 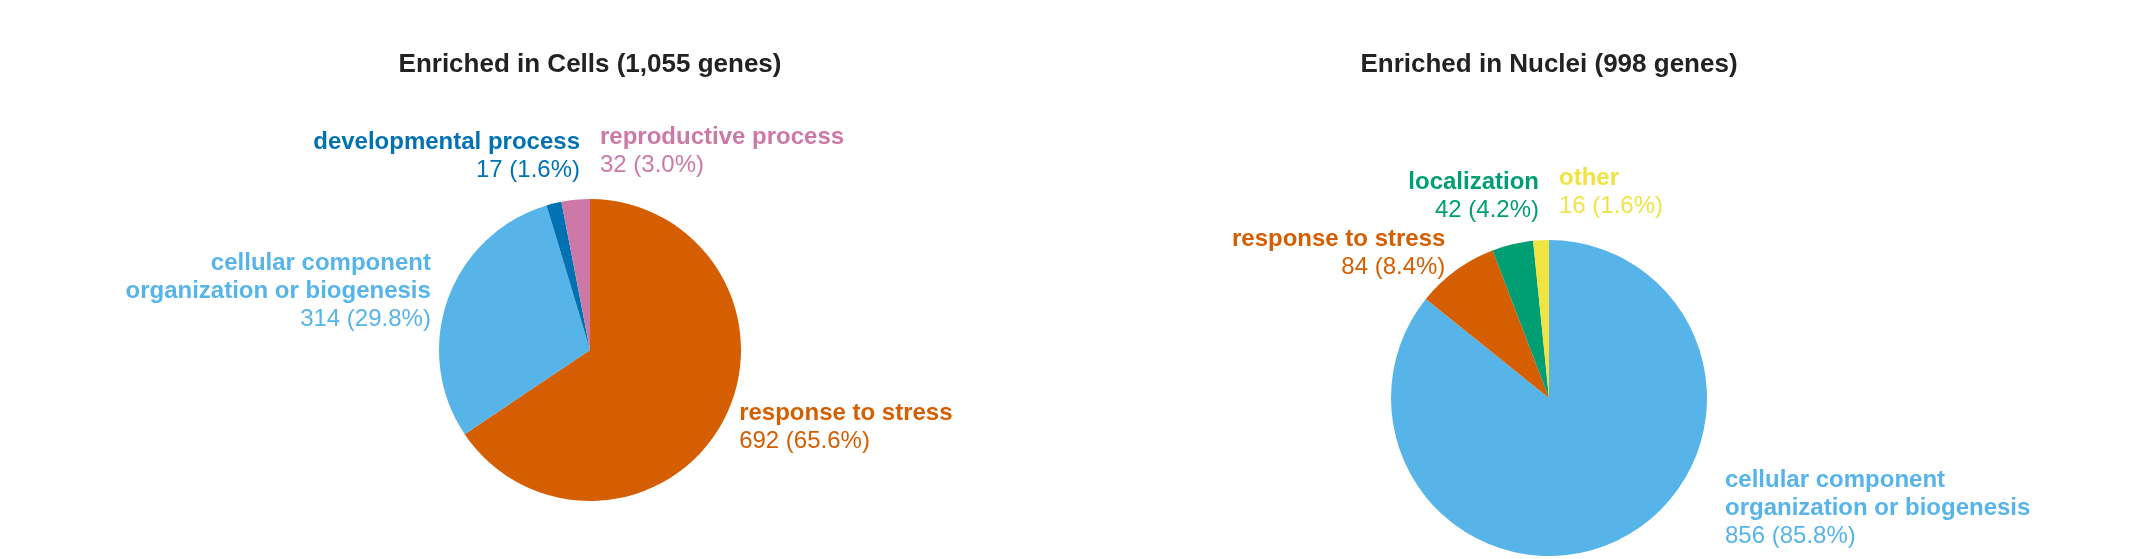 What do you see at coordinates (365, 317) in the screenshot?
I see `data-label: 314 (29.8%)` at bounding box center [365, 317].